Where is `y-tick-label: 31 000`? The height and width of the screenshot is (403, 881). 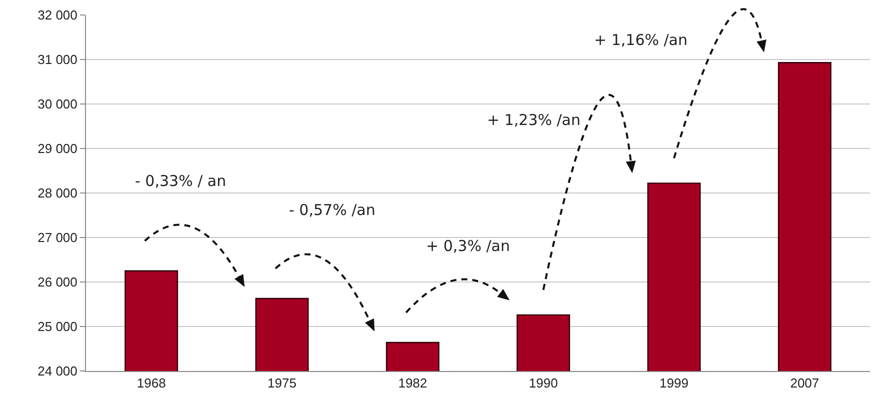
y-tick-label: 31 000 is located at coordinates (58, 60).